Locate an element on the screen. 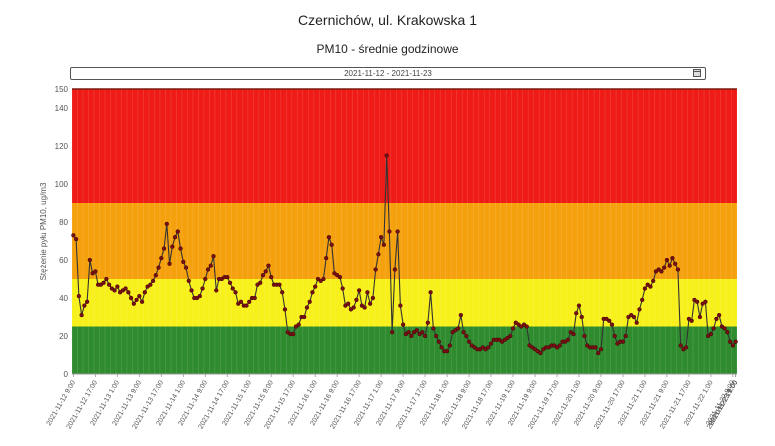 The height and width of the screenshot is (446, 775). y-tick-label: 150 is located at coordinates (62, 89).